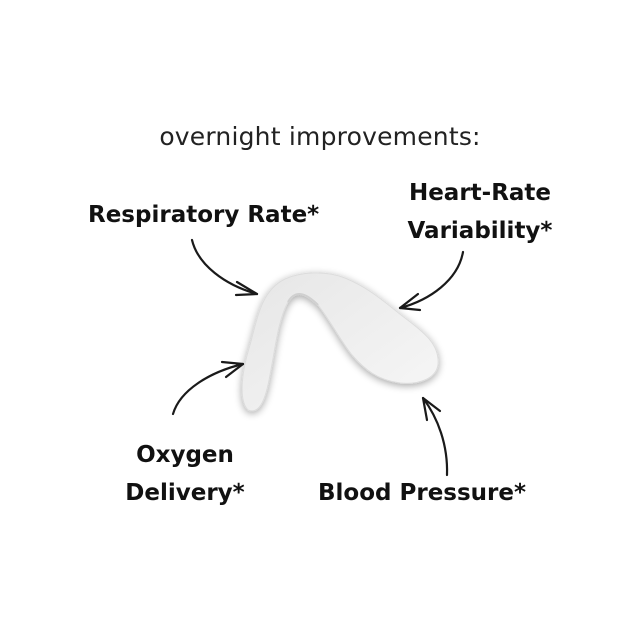 The height and width of the screenshot is (640, 640). I want to click on label-respiratory-rate: Respiratory Rate*, so click(204, 215).